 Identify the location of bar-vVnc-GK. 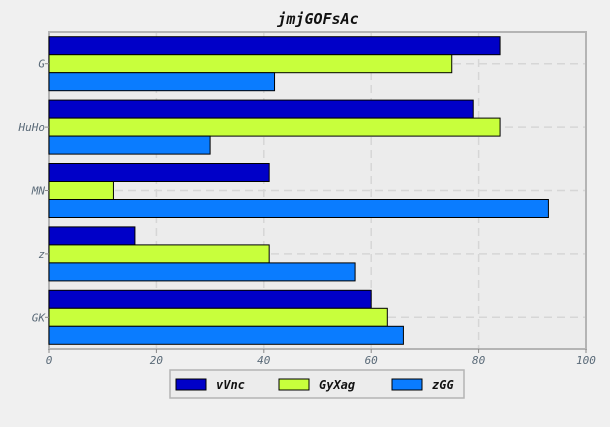
(210, 299).